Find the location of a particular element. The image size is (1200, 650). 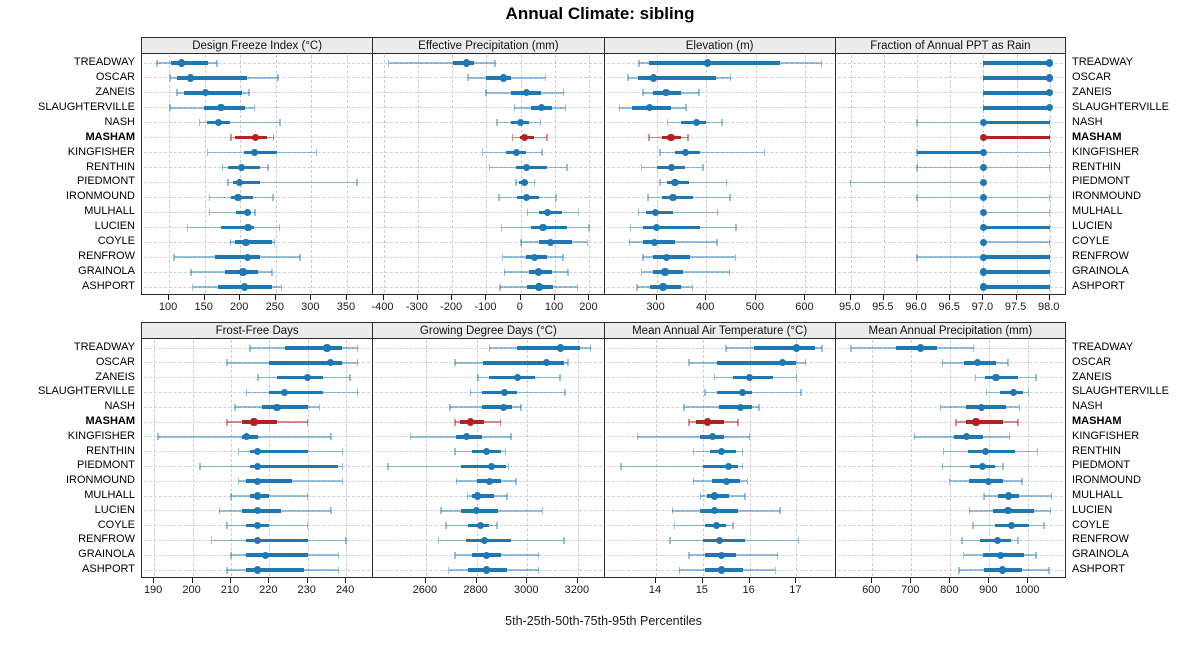

strip-title: Design Freeze Index (°C) is located at coordinates (257, 45).